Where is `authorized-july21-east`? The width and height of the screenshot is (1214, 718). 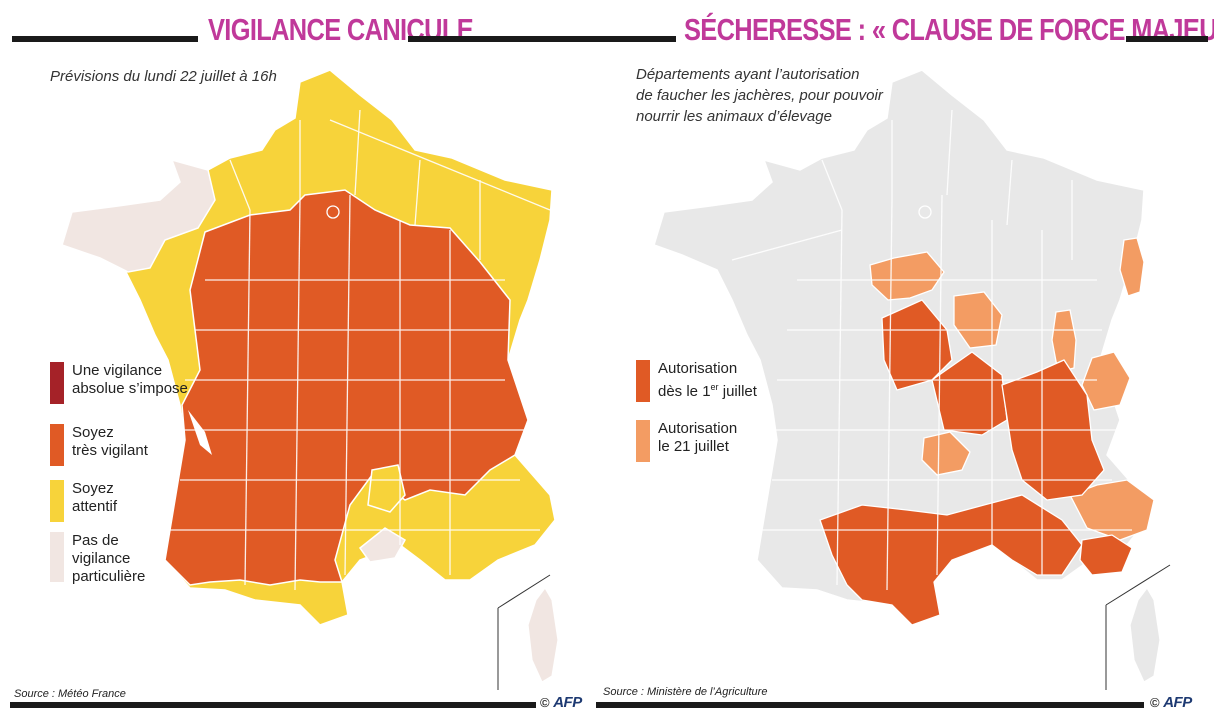 authorized-july21-east is located at coordinates (1064, 341).